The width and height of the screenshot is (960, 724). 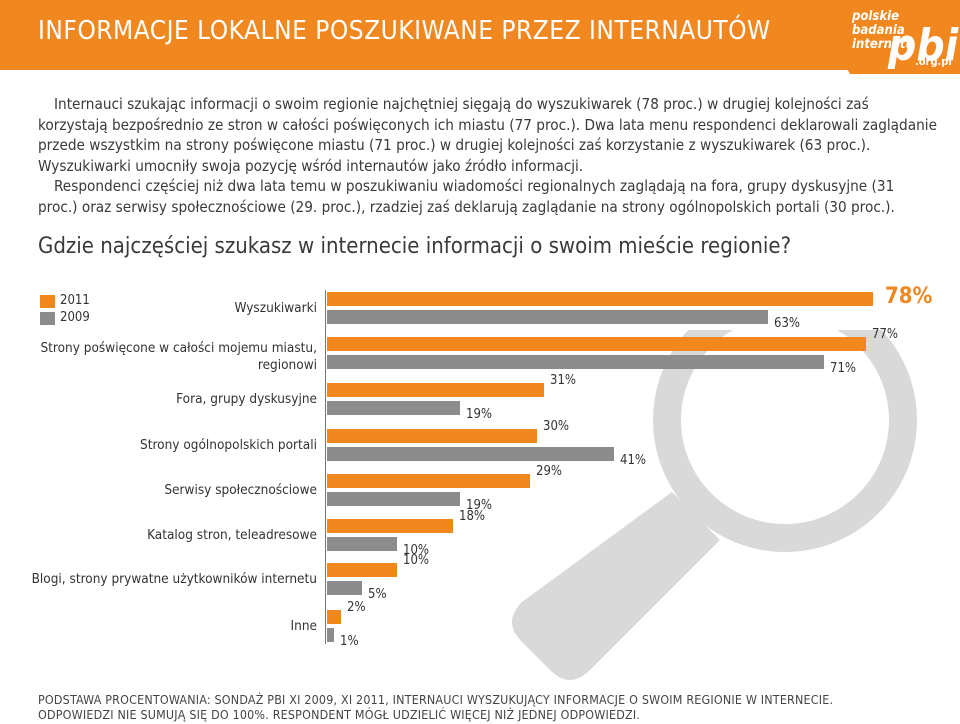 What do you see at coordinates (909, 296) in the screenshot?
I see `value-label-2011-0: 78%` at bounding box center [909, 296].